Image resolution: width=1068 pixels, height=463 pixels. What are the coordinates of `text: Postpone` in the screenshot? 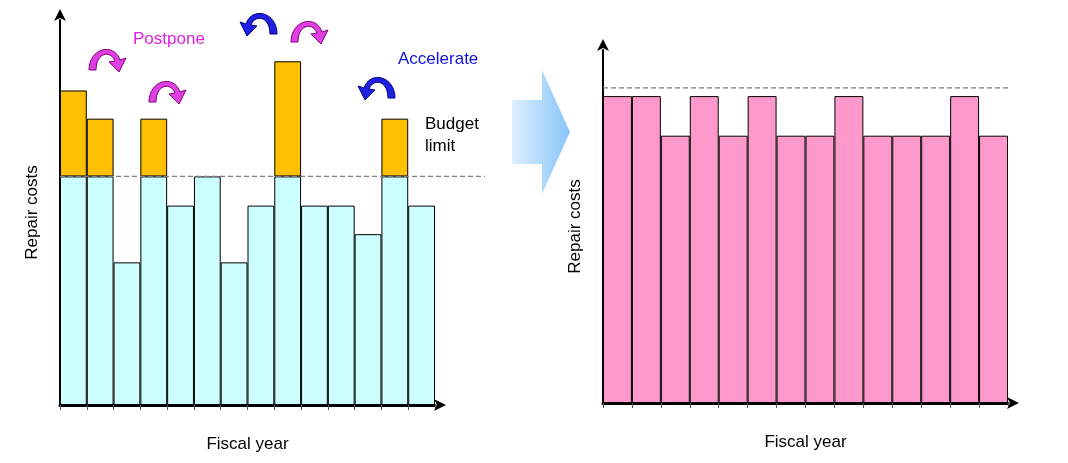 It's located at (169, 38).